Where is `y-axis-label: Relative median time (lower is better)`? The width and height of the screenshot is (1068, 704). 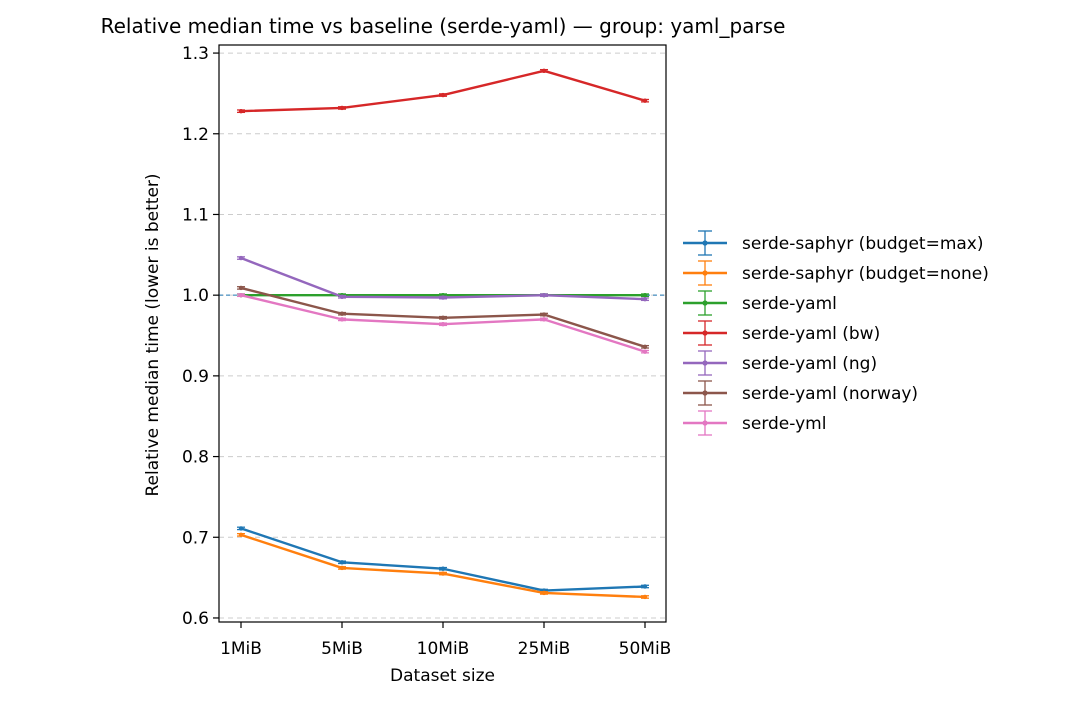 y-axis-label: Relative median time (lower is better) is located at coordinates (153, 334).